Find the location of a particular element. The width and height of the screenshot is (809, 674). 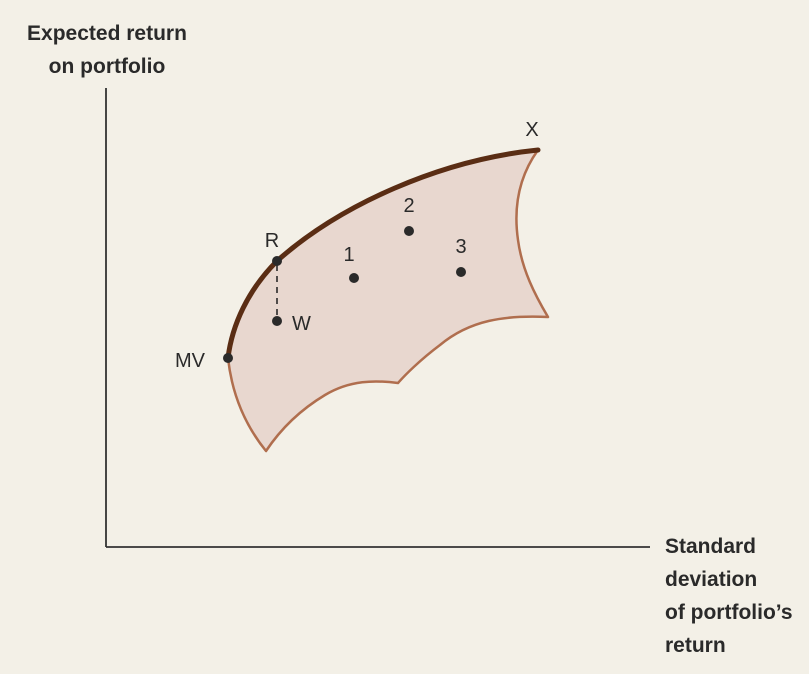

x-axis-title: Standard deviation of portfolio’s return is located at coordinates (729, 596).